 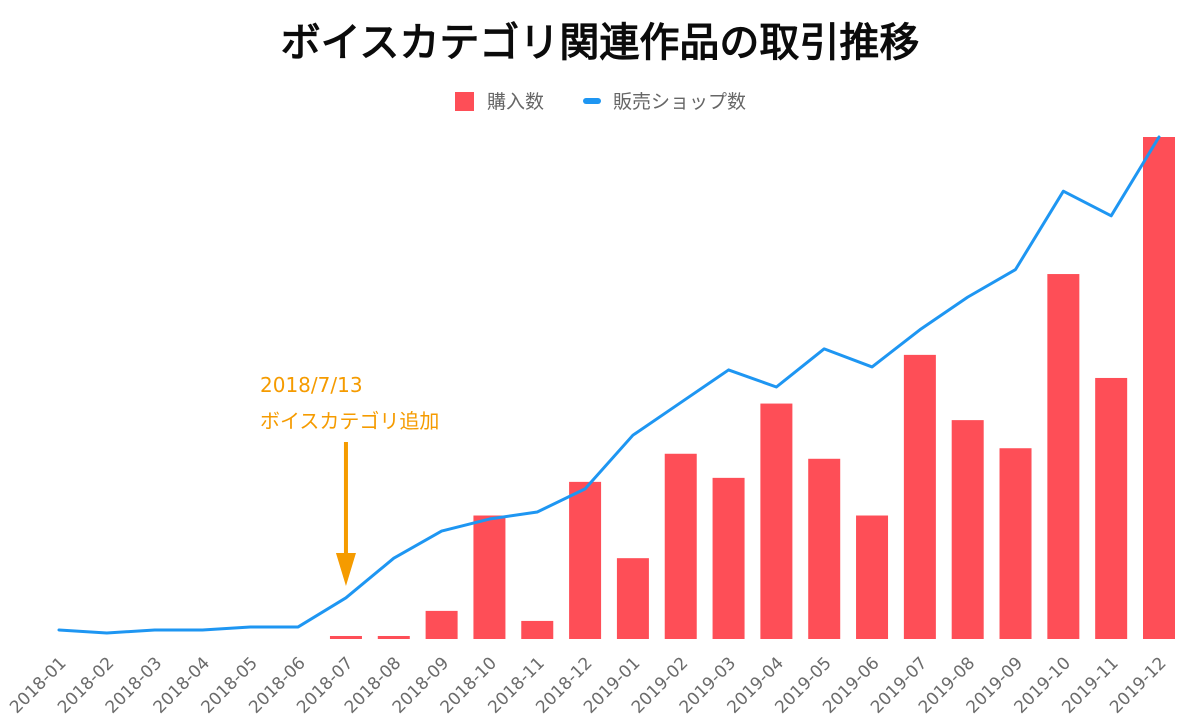 I want to click on legend: 購入数 販売ショップ数, so click(x=600, y=102).